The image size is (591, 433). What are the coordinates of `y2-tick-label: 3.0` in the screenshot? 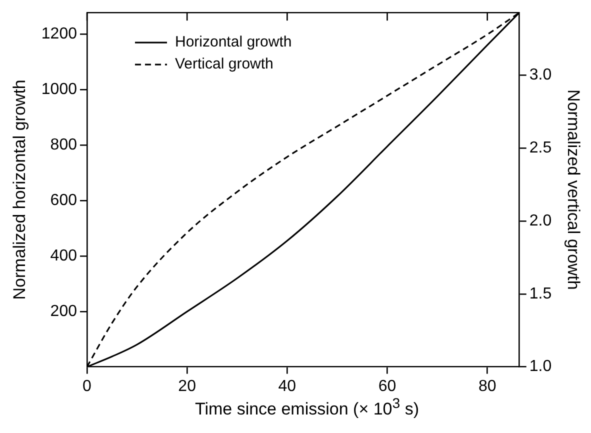 It's located at (540, 75).